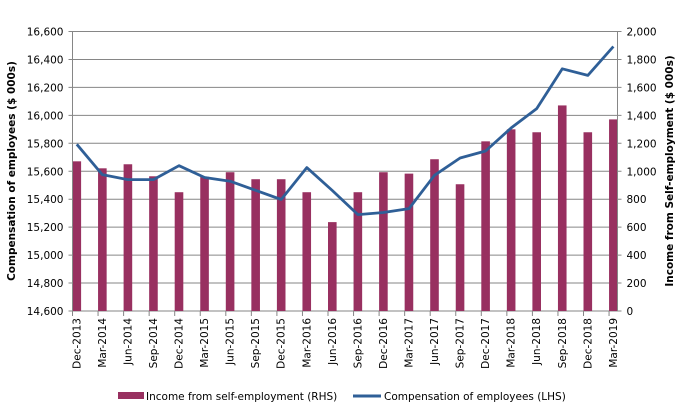  What do you see at coordinates (128, 342) in the screenshot?
I see `category-label: Jun-2014` at bounding box center [128, 342].